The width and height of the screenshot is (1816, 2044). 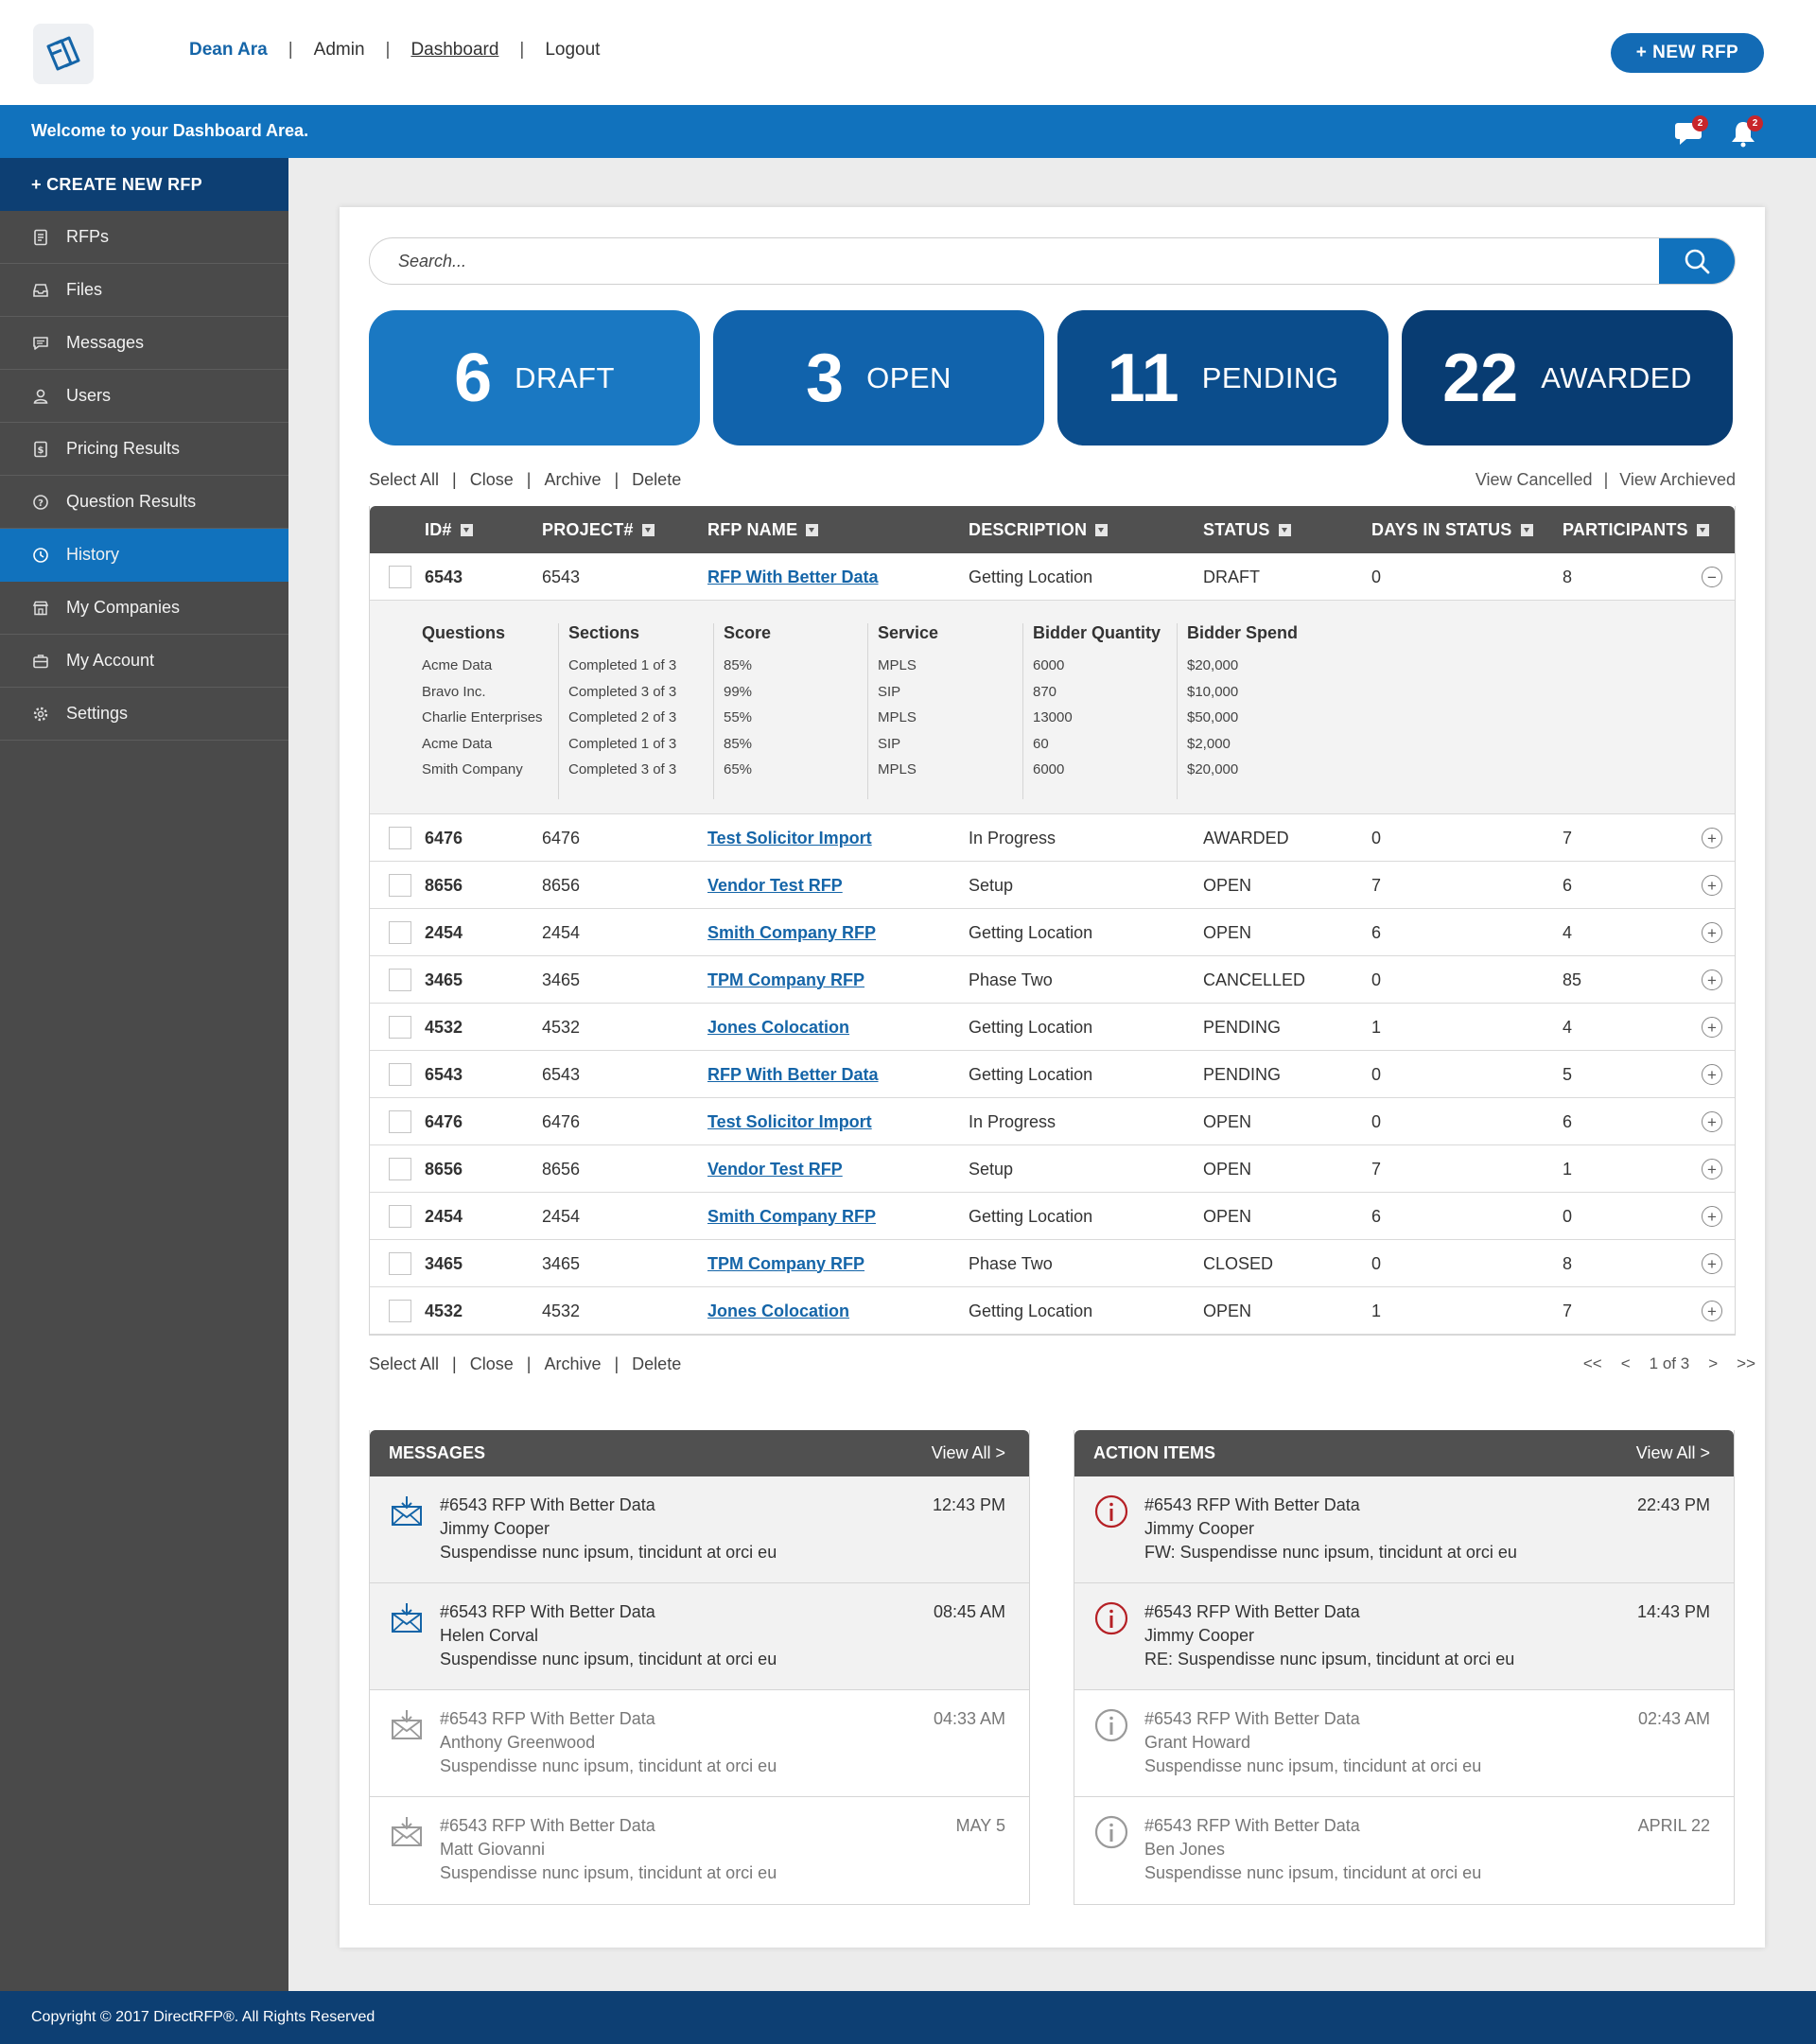 I want to click on last-page-button: >>, so click(x=1746, y=1363).